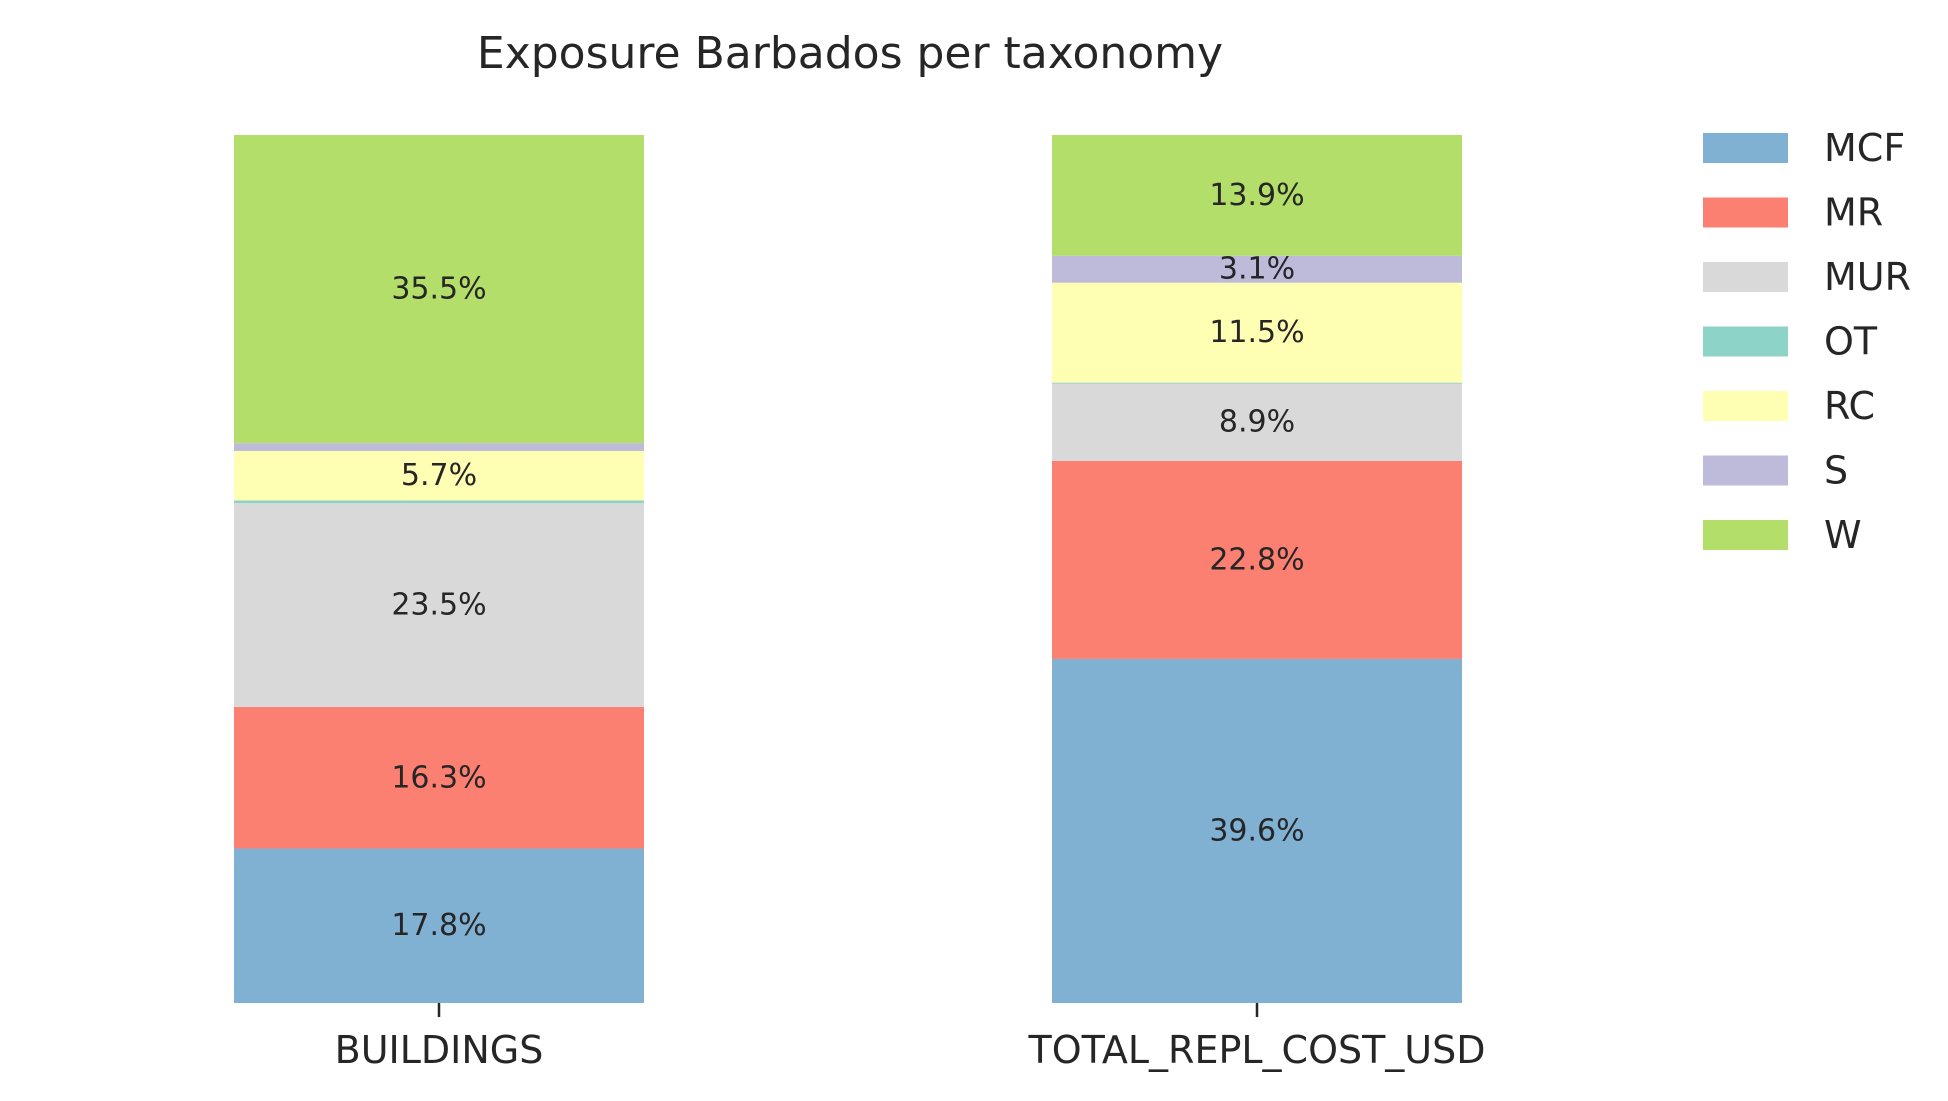 The width and height of the screenshot is (1948, 1101). What do you see at coordinates (1745, 406) in the screenshot?
I see `legend-swatch-rc` at bounding box center [1745, 406].